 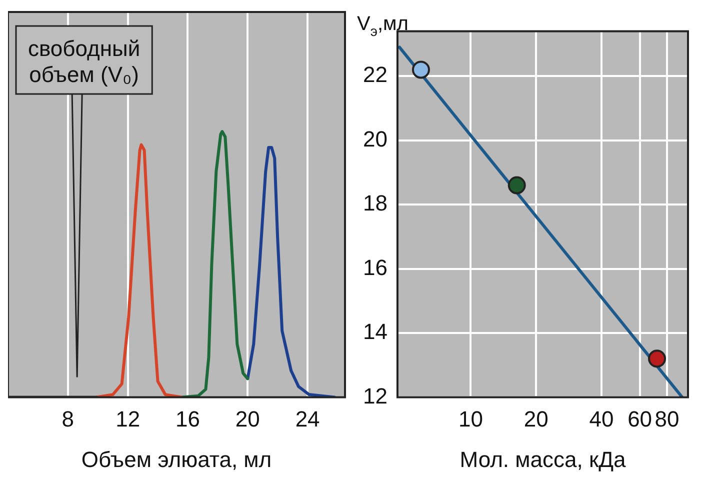 What do you see at coordinates (375, 395) in the screenshot?
I see `y-tick-label: 12` at bounding box center [375, 395].